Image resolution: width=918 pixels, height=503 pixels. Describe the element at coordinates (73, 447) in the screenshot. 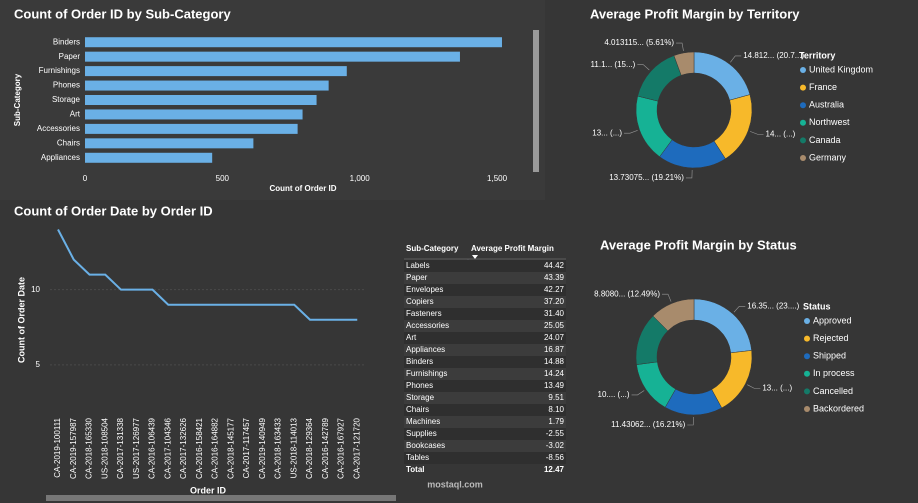

I see `x-tick-label: CA-2019-157987` at that location.